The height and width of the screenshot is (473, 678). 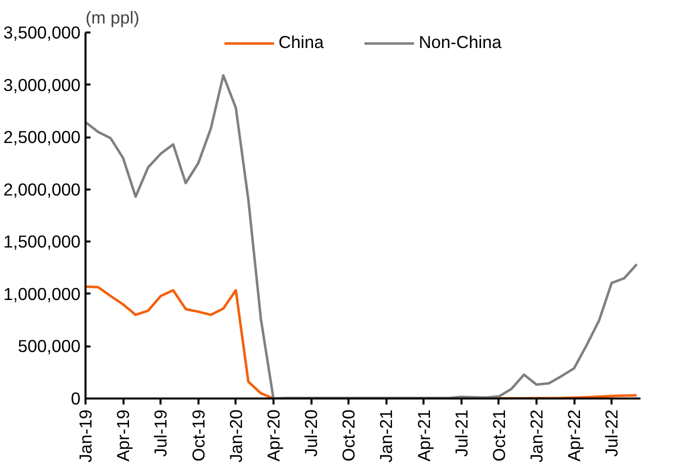 I want to click on x-tick-label: Jul-19, so click(x=160, y=433).